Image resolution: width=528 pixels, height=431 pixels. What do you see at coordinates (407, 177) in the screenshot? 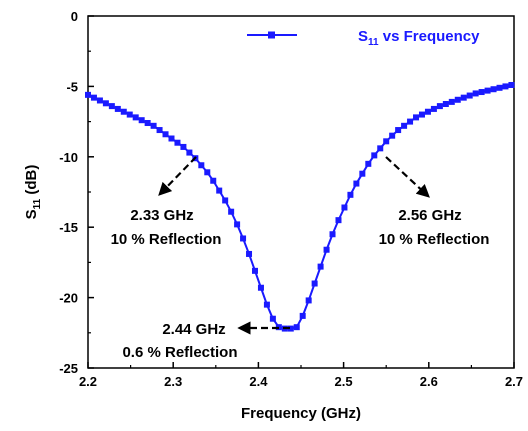
I see `annotation-arrow-right` at bounding box center [407, 177].